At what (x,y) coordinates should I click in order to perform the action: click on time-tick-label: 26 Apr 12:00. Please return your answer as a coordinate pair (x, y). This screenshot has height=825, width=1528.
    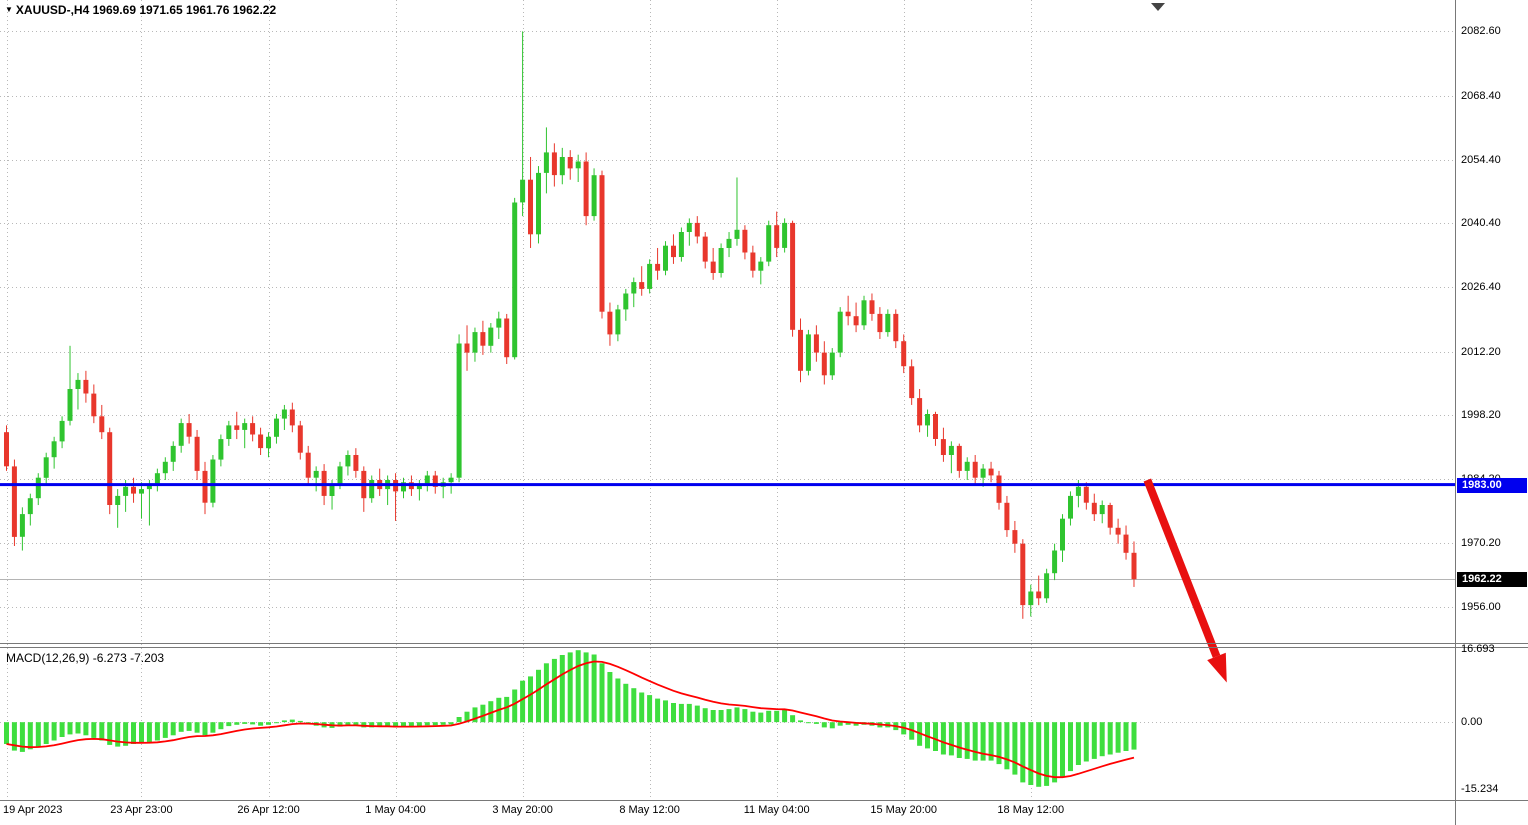
    Looking at the image, I should click on (268, 810).